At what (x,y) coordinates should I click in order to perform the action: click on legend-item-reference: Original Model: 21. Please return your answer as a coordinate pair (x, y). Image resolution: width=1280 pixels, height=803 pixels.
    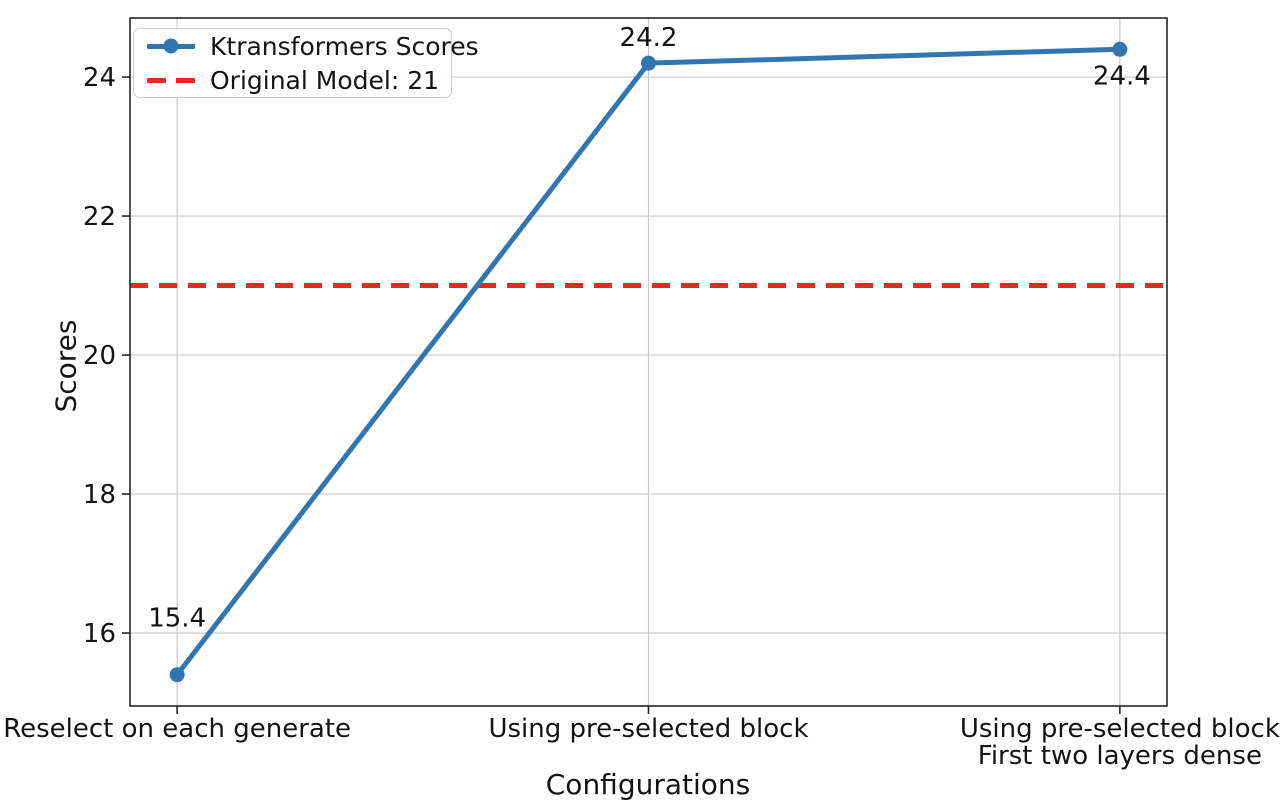
    Looking at the image, I should click on (293, 80).